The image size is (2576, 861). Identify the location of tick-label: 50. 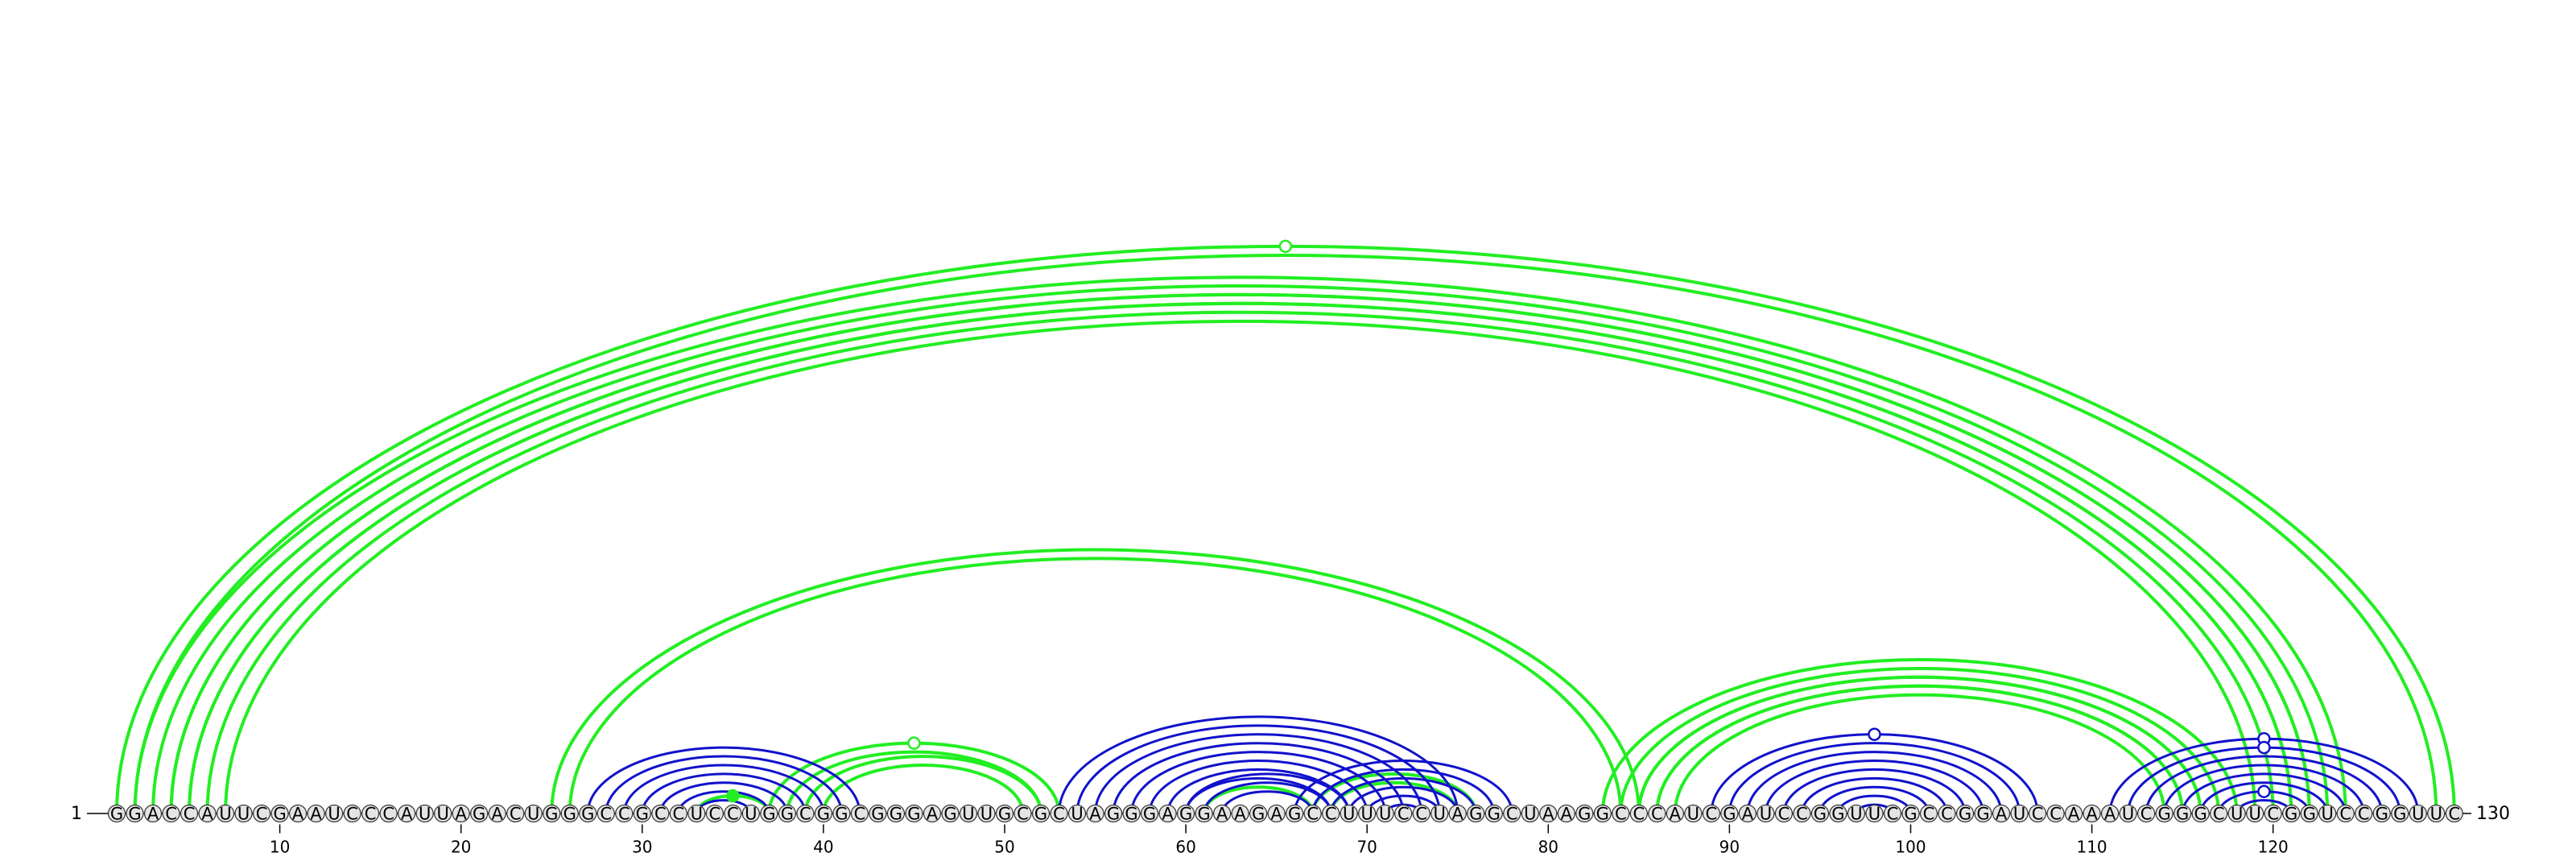
(1004, 847).